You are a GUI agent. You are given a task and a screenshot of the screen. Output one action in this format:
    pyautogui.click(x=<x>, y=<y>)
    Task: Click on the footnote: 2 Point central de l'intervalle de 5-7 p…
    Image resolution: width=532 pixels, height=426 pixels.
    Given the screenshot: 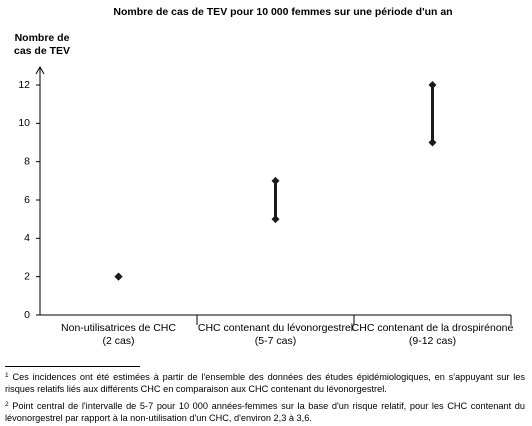 What is the action you would take?
    pyautogui.click(x=265, y=411)
    